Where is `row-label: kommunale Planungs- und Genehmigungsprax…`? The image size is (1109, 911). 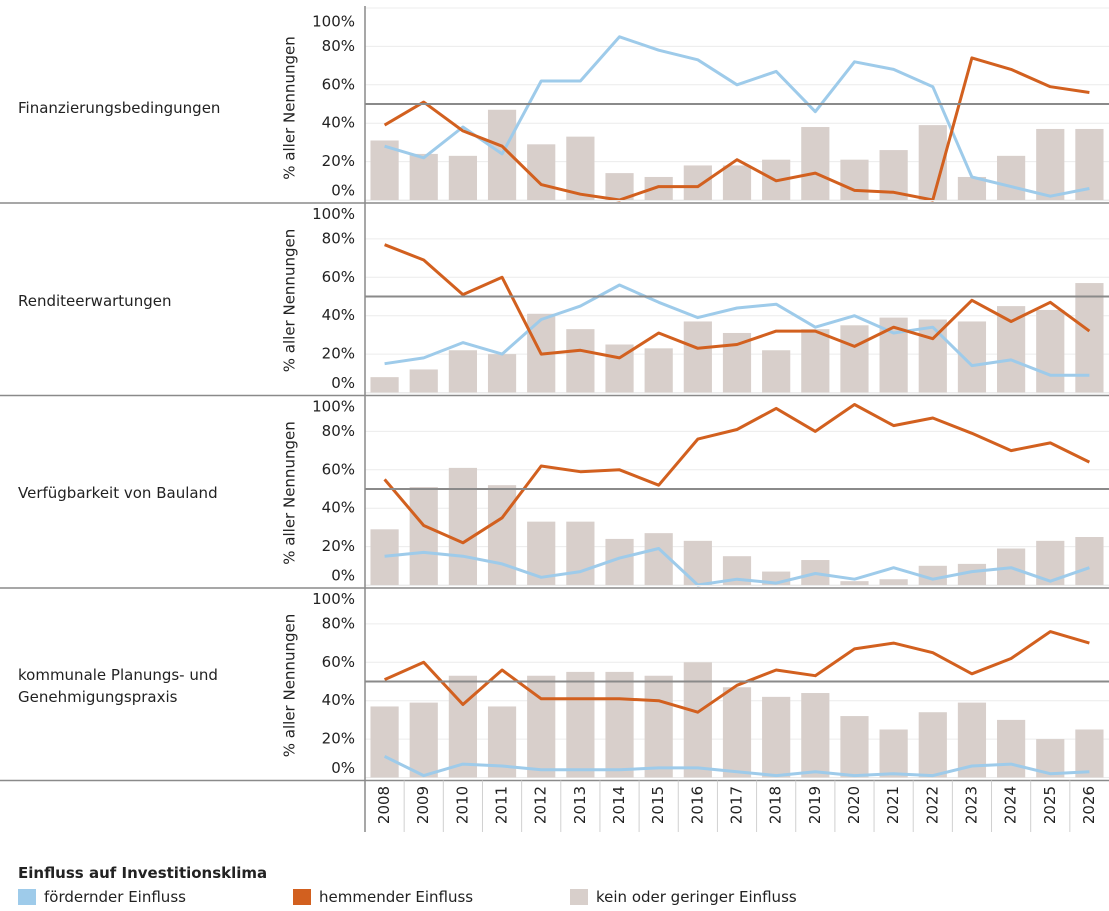
row-label: kommunale Planungs- und Genehmigungsprax… is located at coordinates (118, 685).